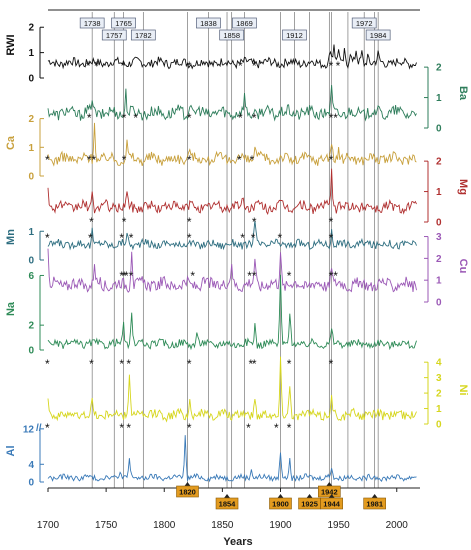 The image size is (471, 550). Describe the element at coordinates (439, 162) in the screenshot. I see `y-tick-label-mg: 2` at that location.